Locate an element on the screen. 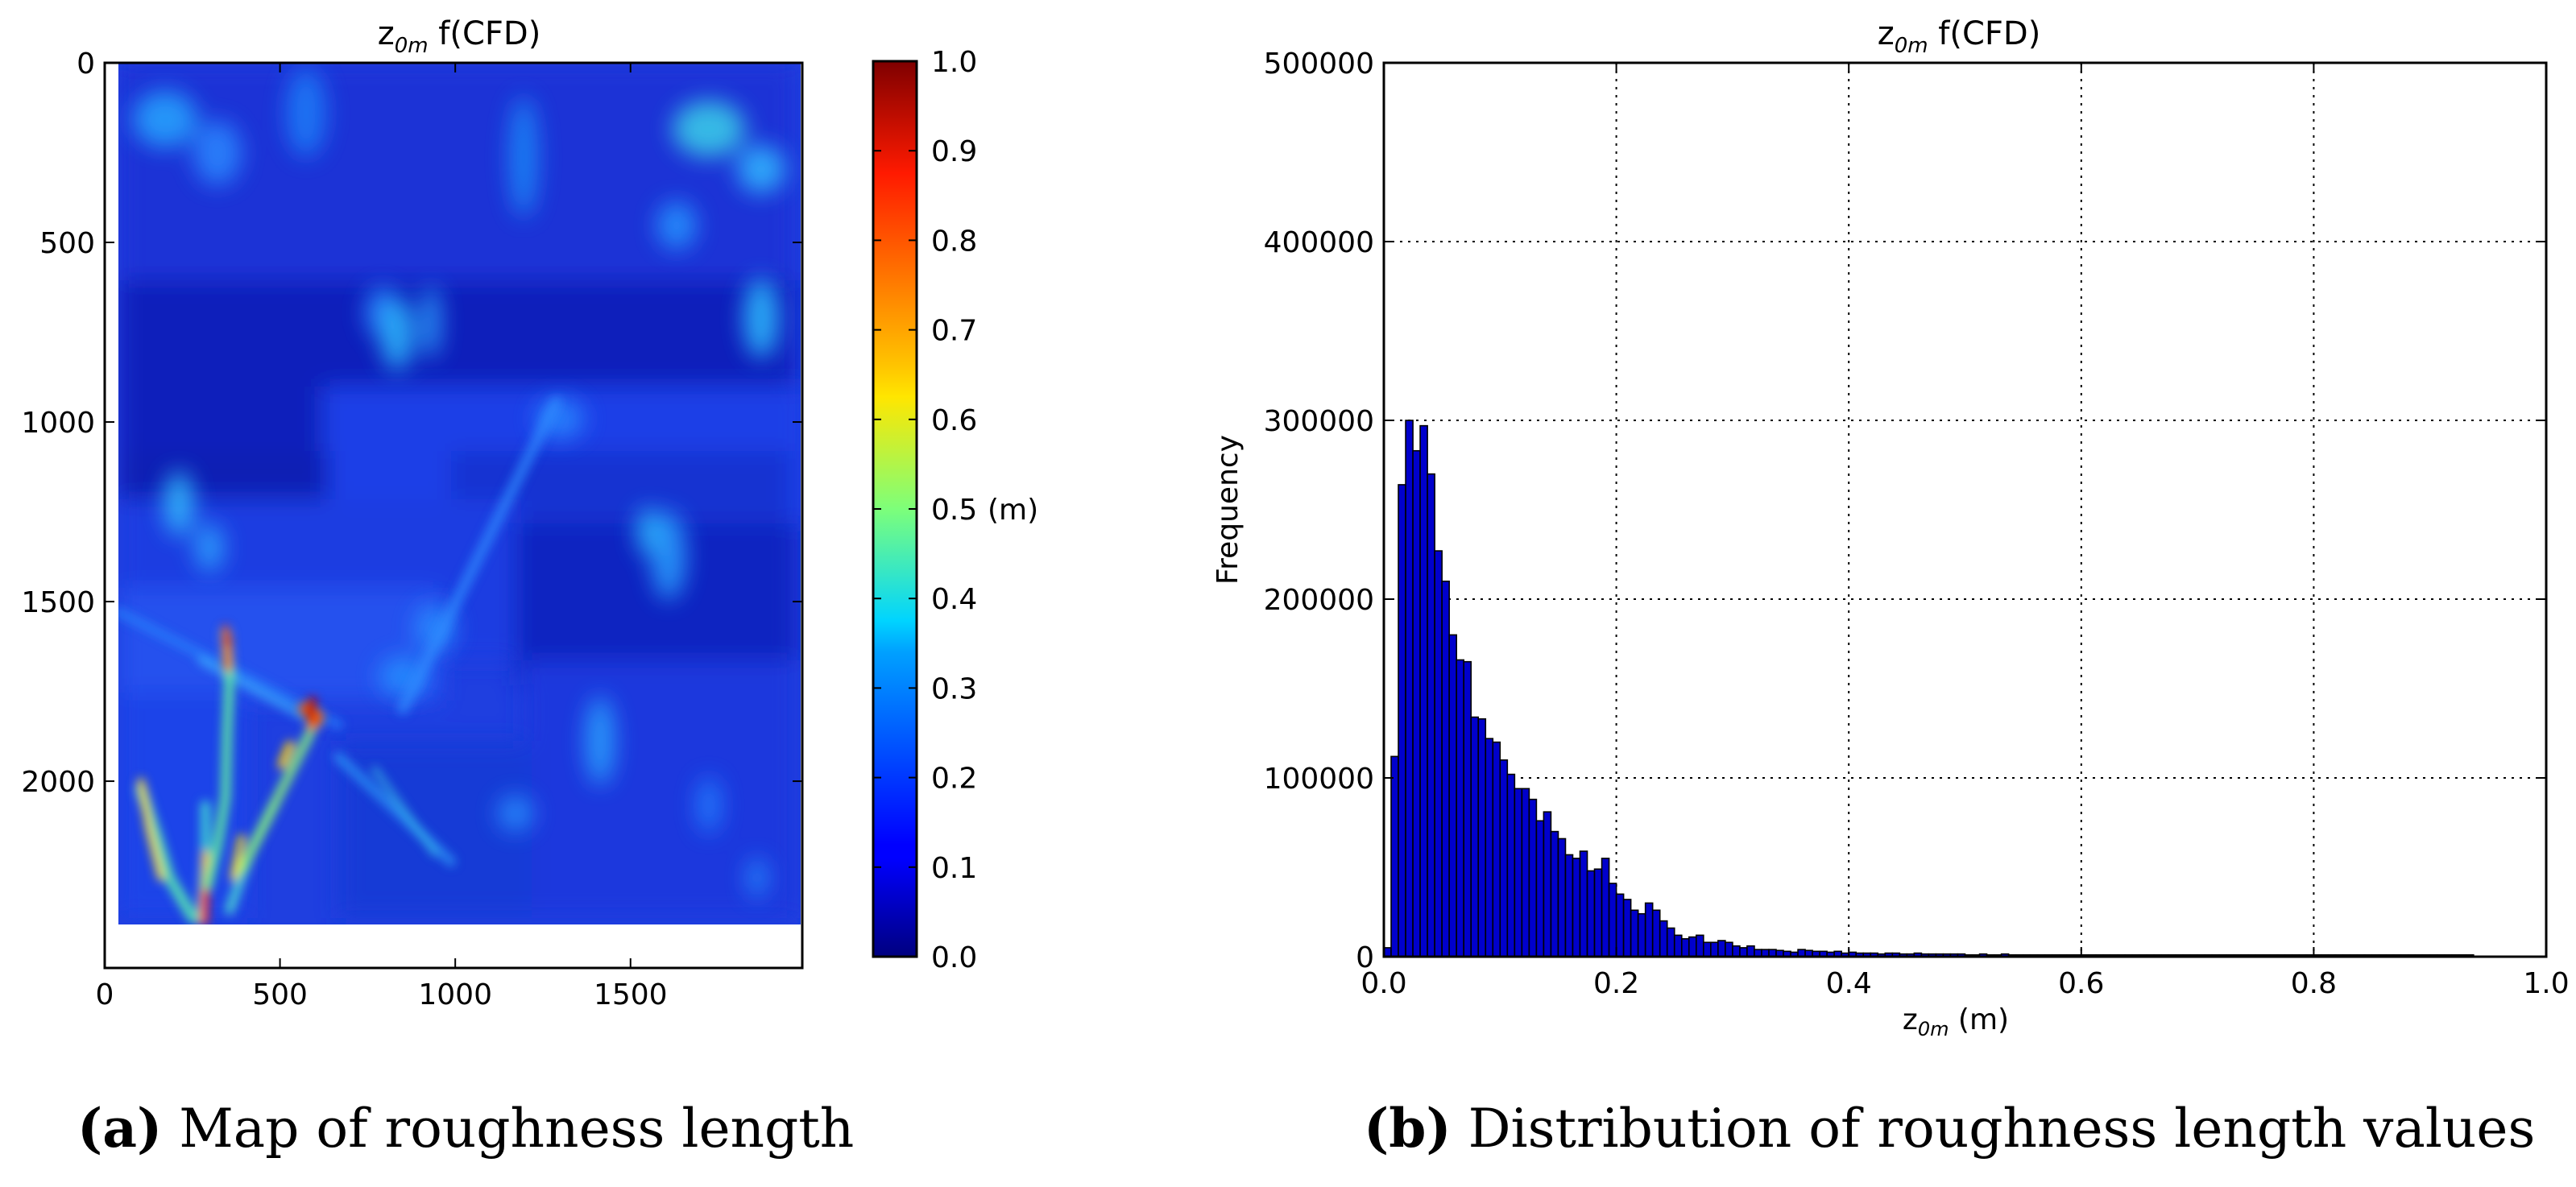 Image resolution: width=2576 pixels, height=1187 pixels. histogram-title: z0m f(CFD) is located at coordinates (1959, 36).